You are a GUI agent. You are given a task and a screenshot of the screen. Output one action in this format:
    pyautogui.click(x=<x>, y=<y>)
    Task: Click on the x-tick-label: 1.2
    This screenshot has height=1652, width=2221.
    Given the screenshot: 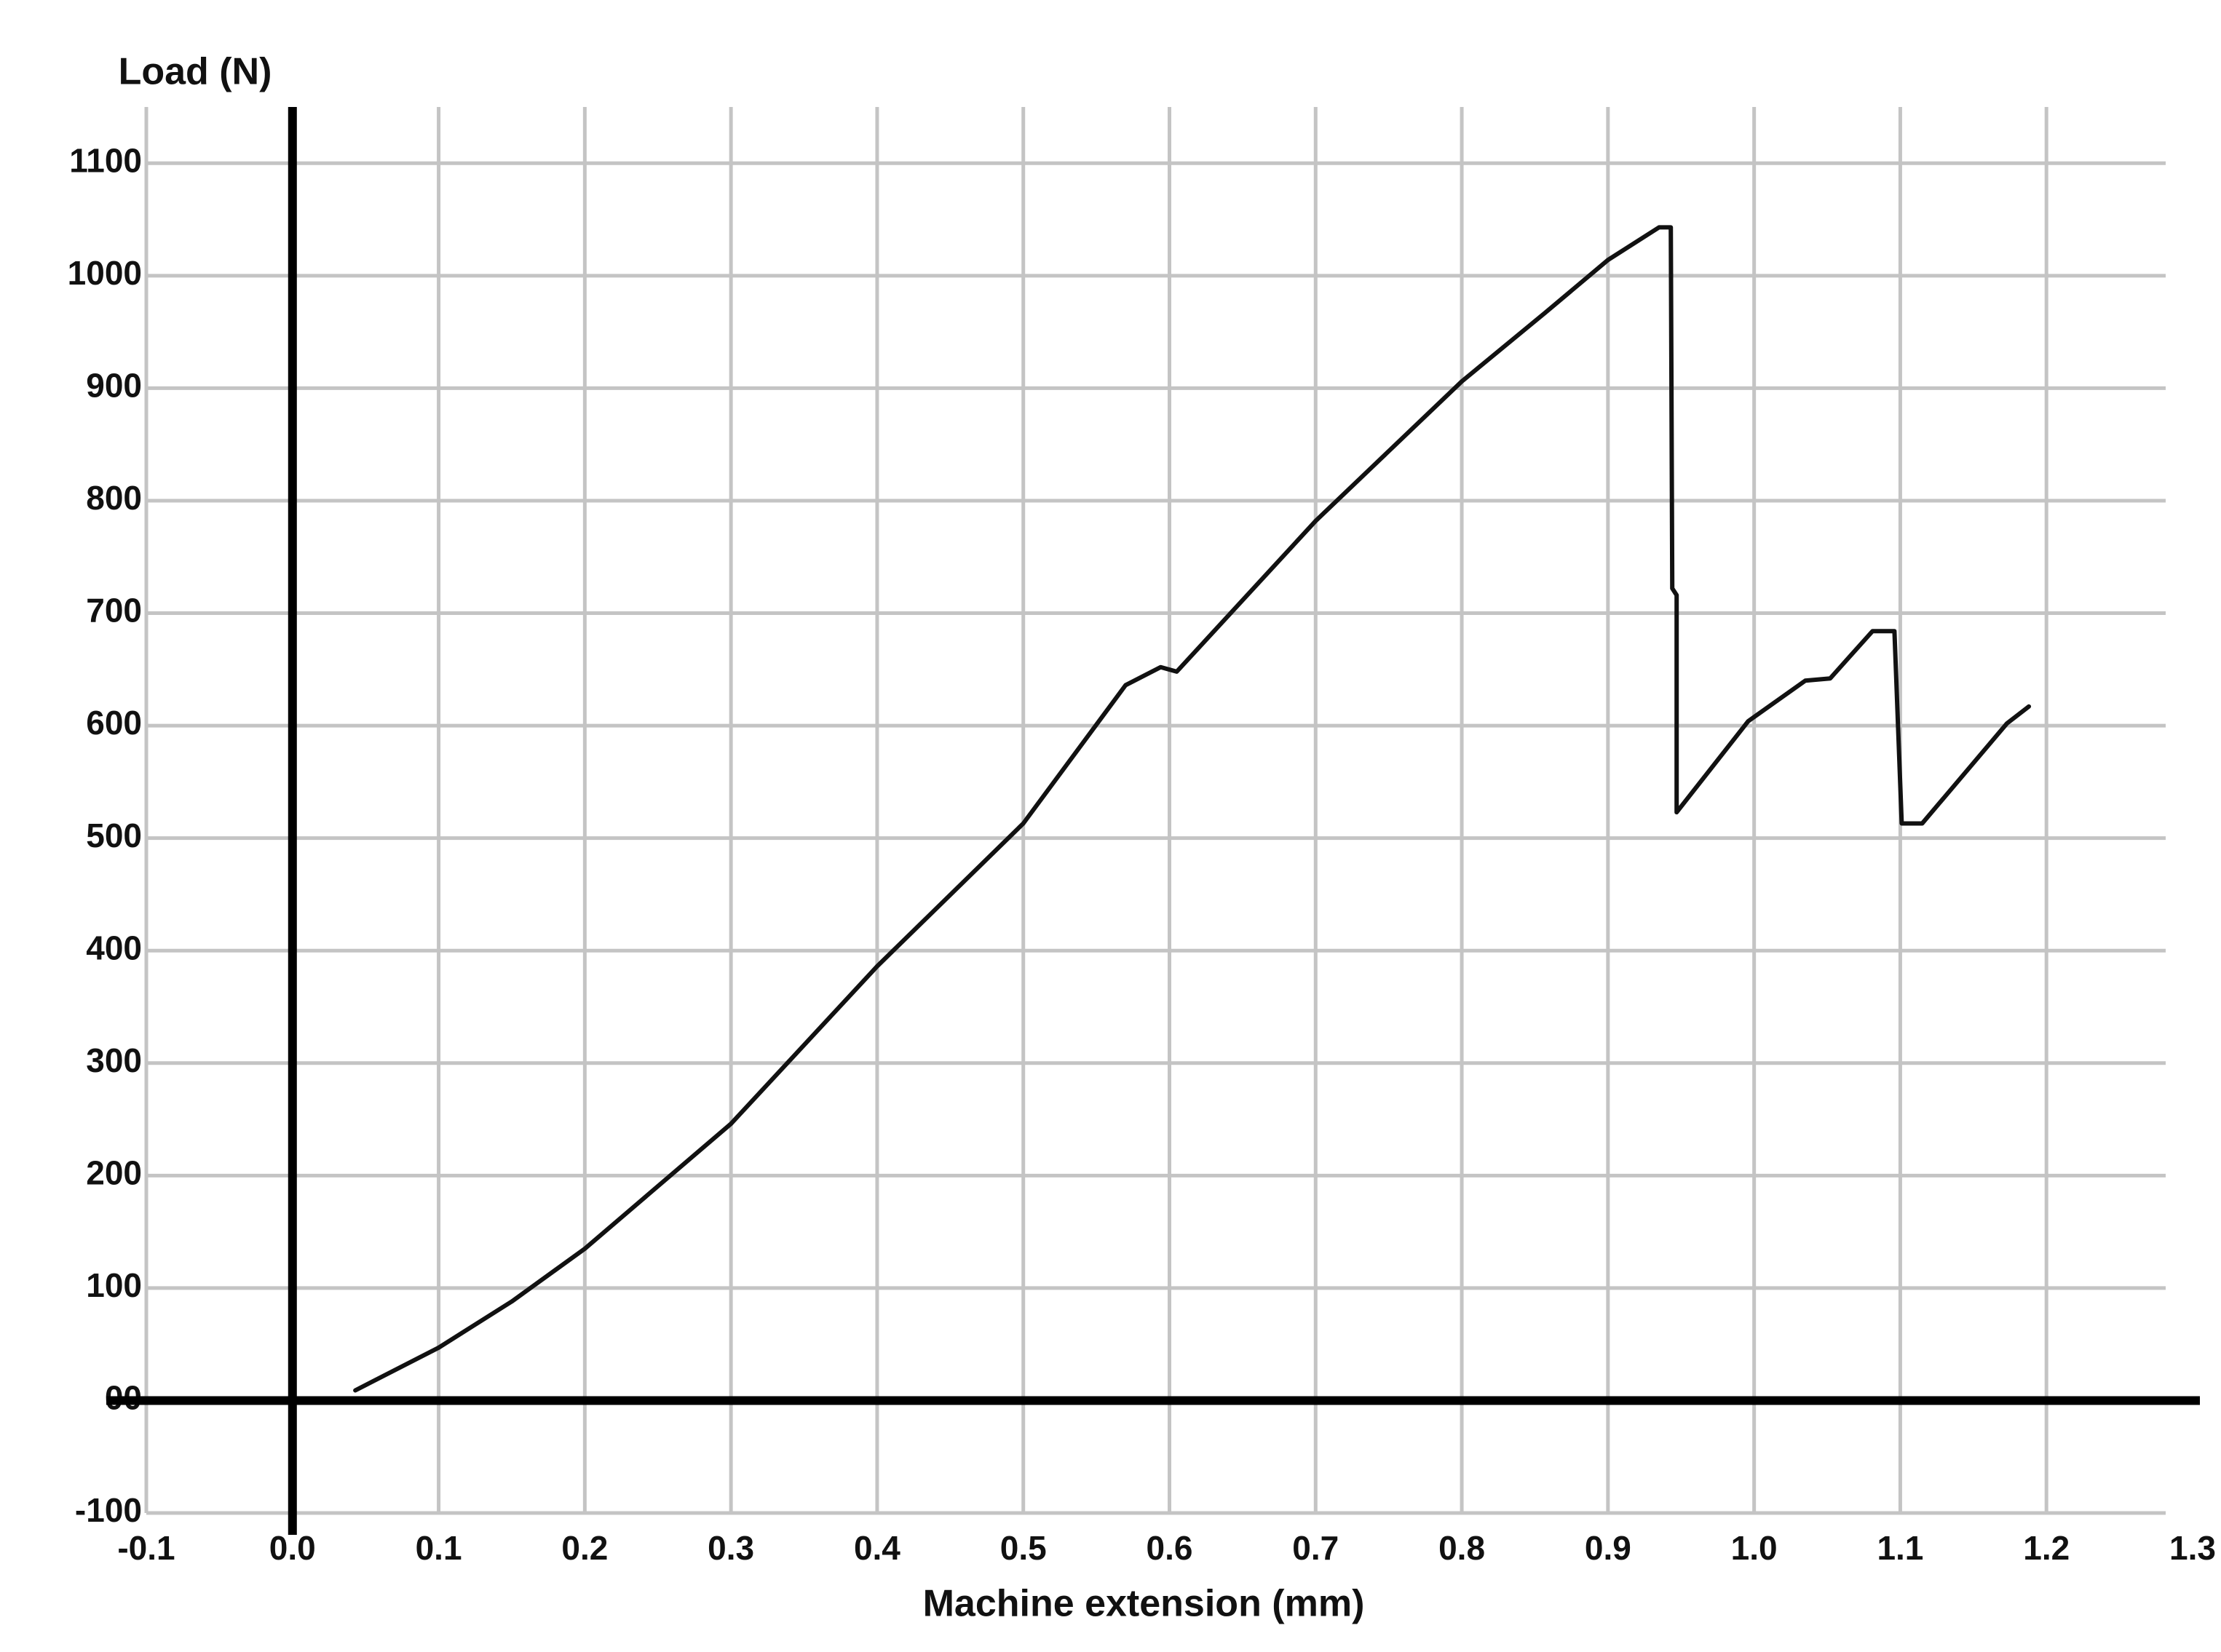 What is the action you would take?
    pyautogui.click(x=2047, y=1548)
    